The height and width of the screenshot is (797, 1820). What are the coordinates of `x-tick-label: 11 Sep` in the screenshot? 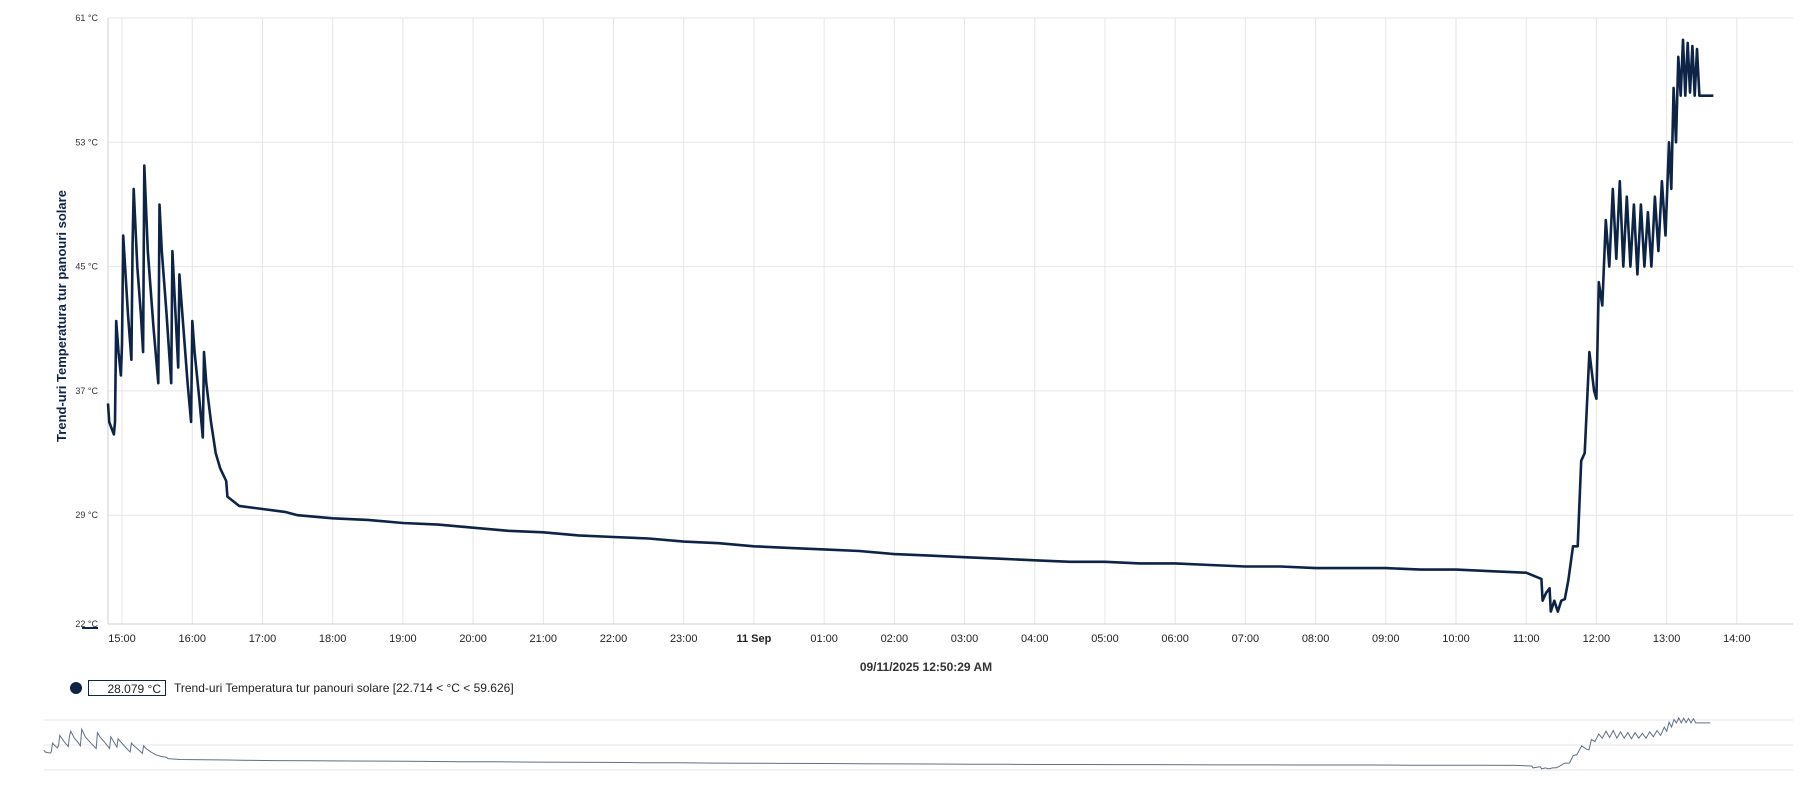 It's located at (753, 639).